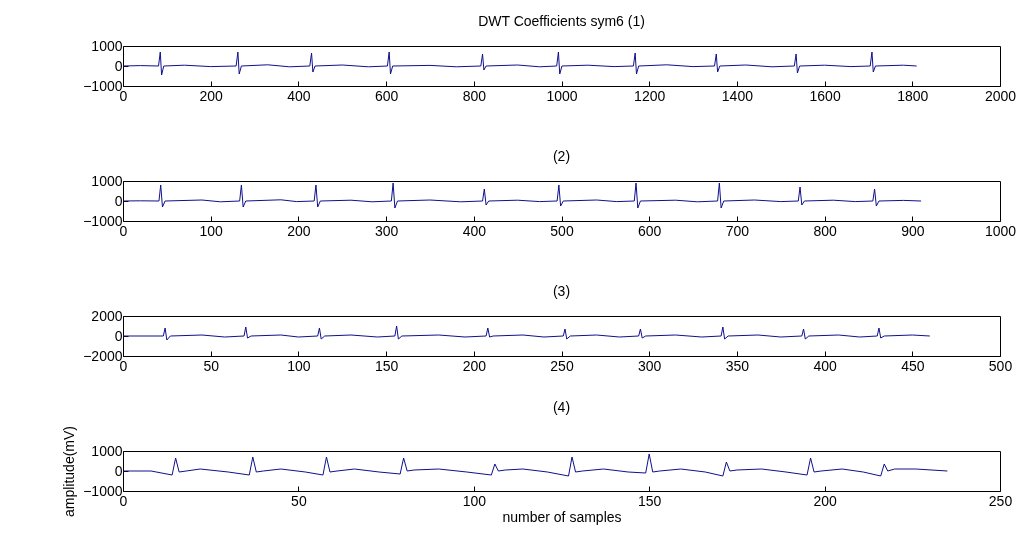  Describe the element at coordinates (913, 95) in the screenshot. I see `x-tick-label: 1800` at that location.